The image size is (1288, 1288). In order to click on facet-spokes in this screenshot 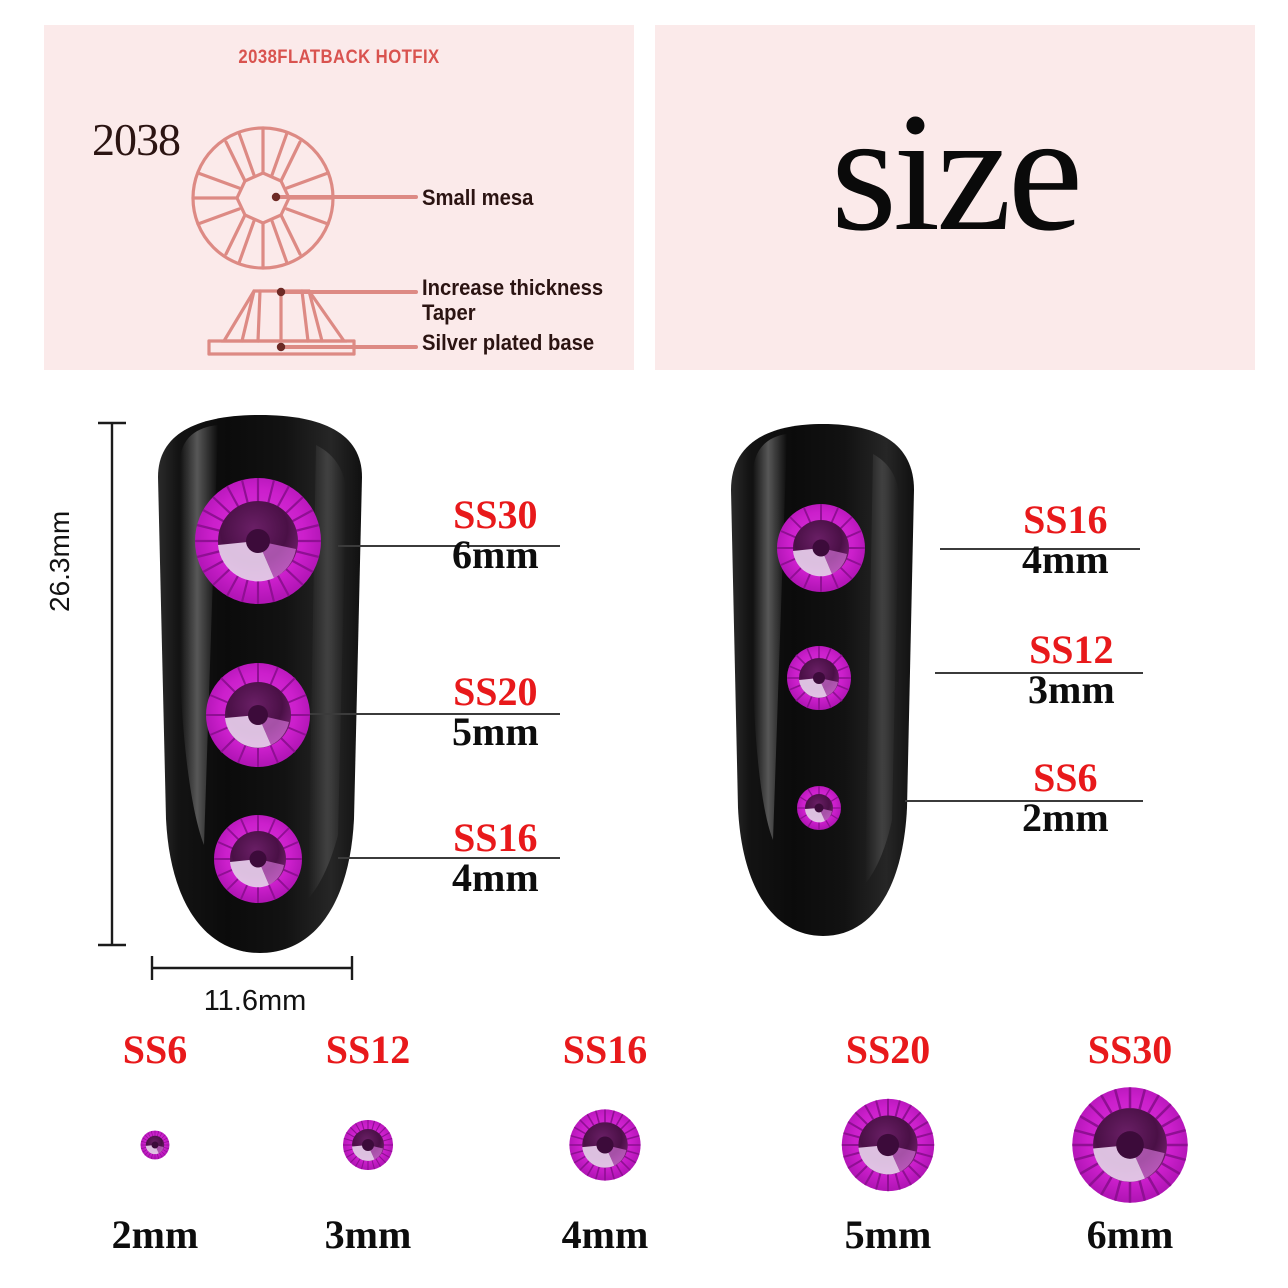, I will do `click(263, 198)`.